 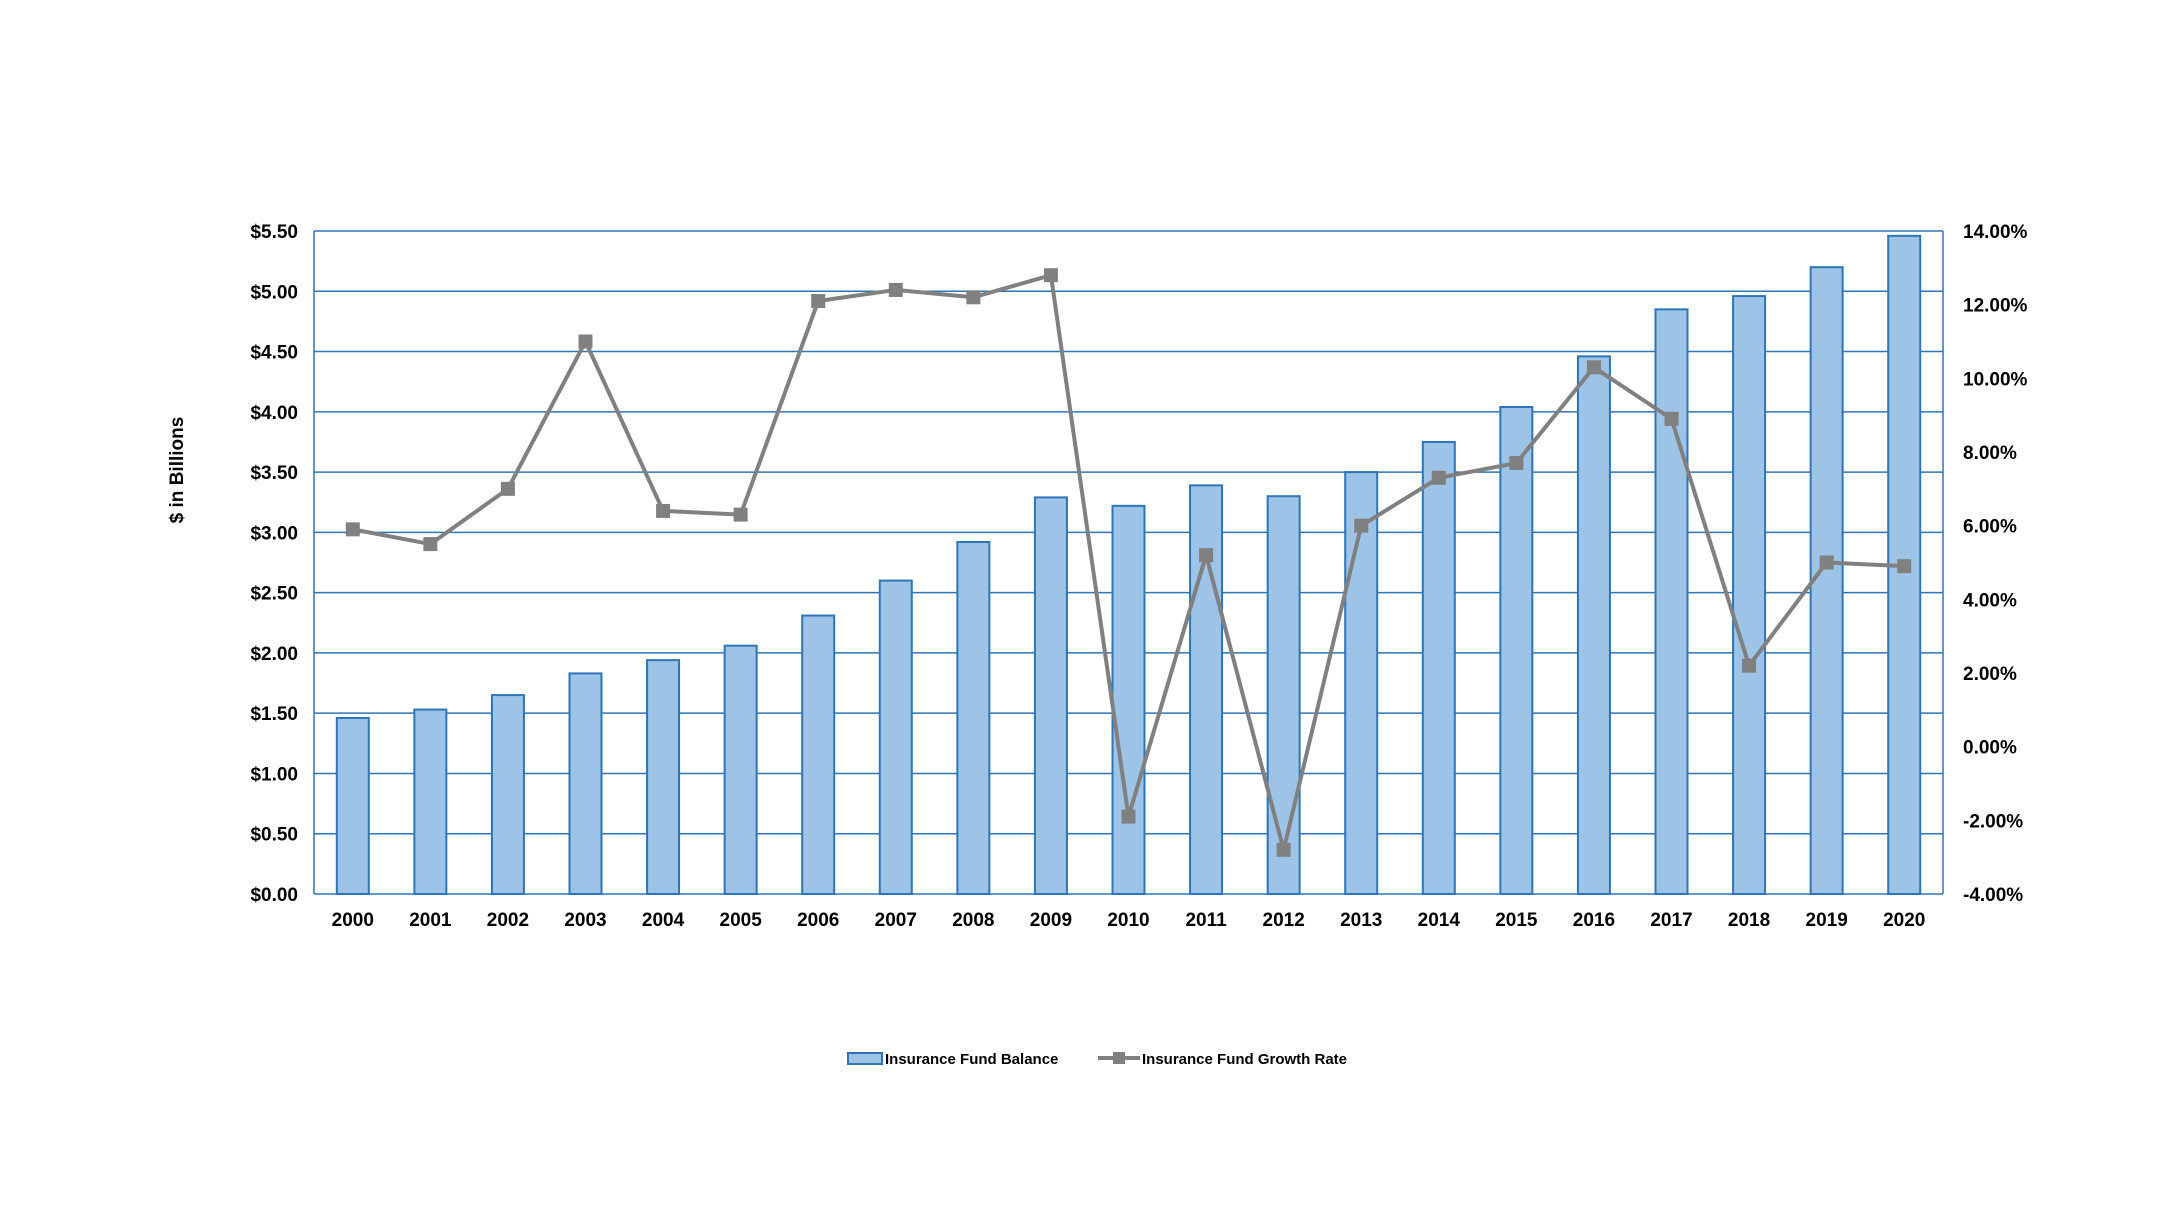 I want to click on x-tick-label: 2000, so click(x=353, y=920).